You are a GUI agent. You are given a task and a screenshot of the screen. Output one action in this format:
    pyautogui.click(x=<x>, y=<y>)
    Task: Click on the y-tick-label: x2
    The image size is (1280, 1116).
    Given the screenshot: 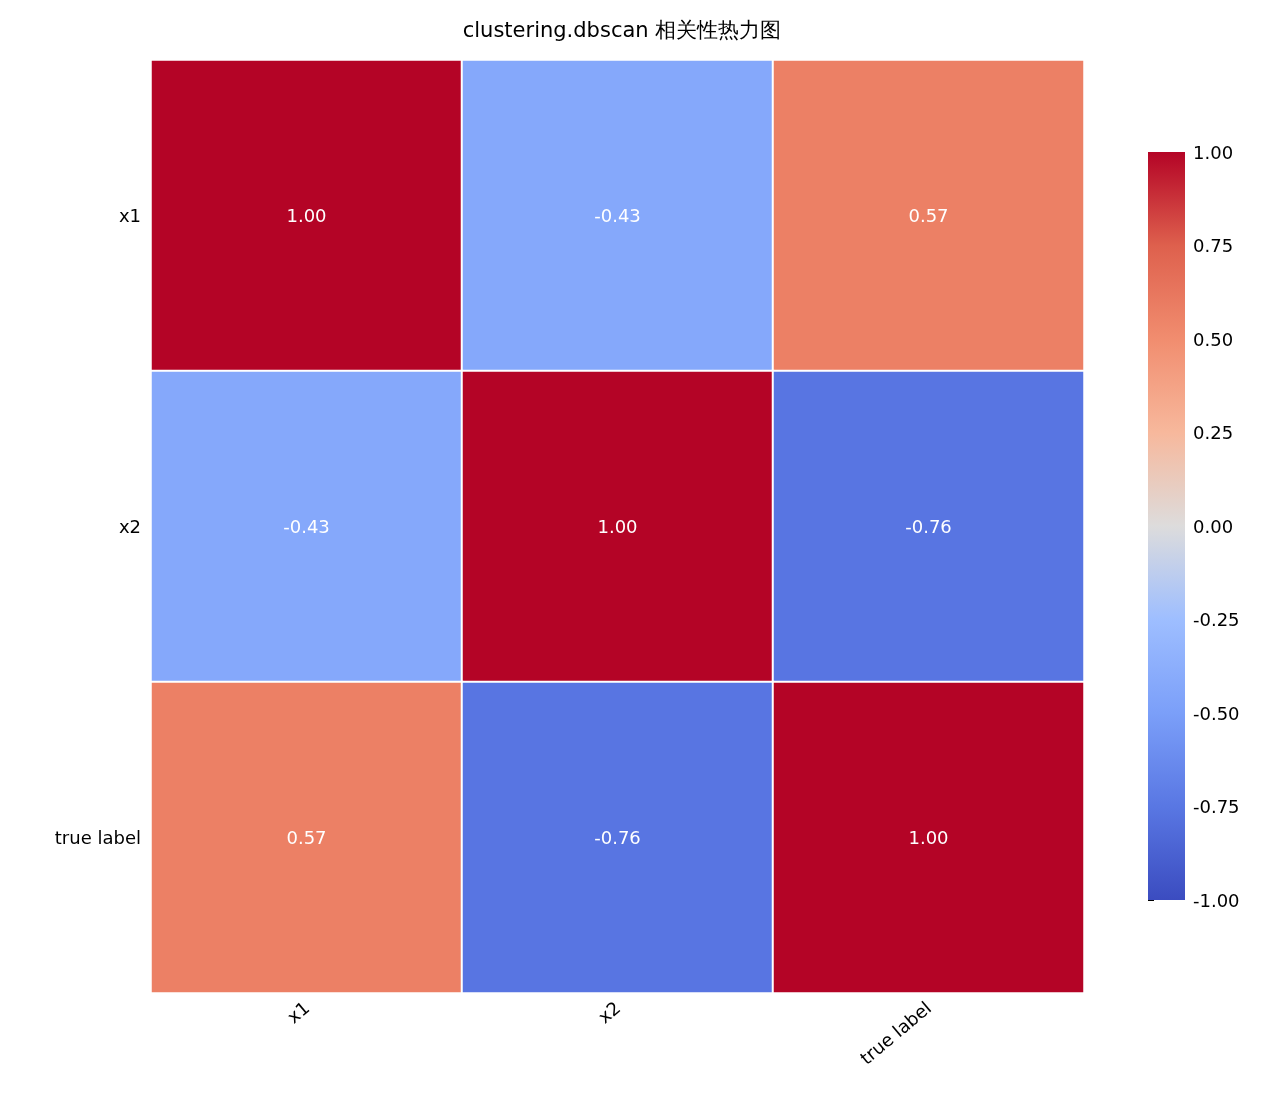 What is the action you would take?
    pyautogui.click(x=129, y=526)
    